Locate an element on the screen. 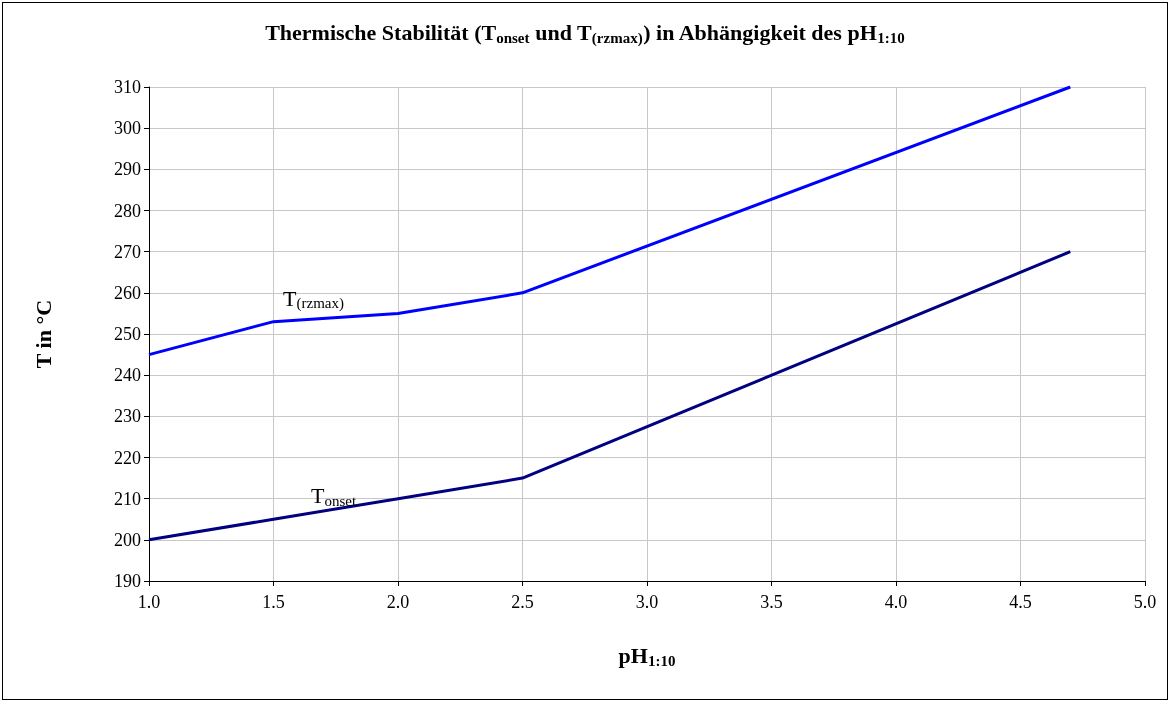 This screenshot has width=1172, height=704. x-tick-label: 2.5 is located at coordinates (522, 602).